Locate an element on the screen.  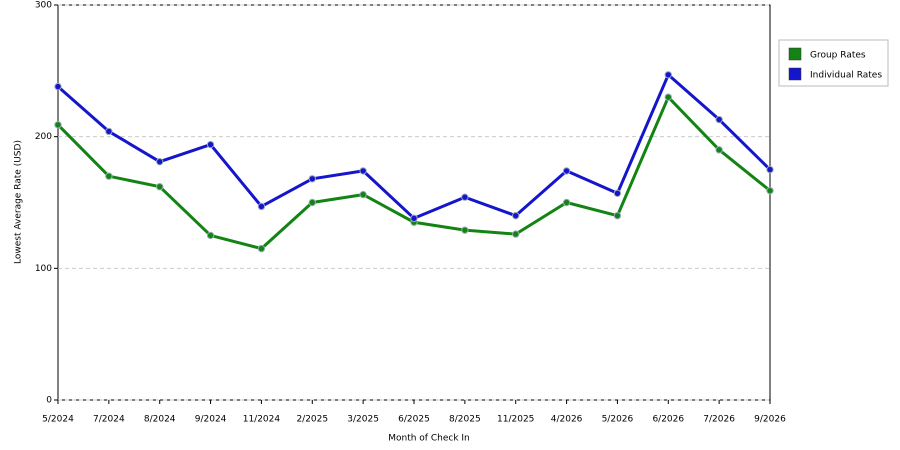
x-tick-label: 11/2025 is located at coordinates (515, 420).